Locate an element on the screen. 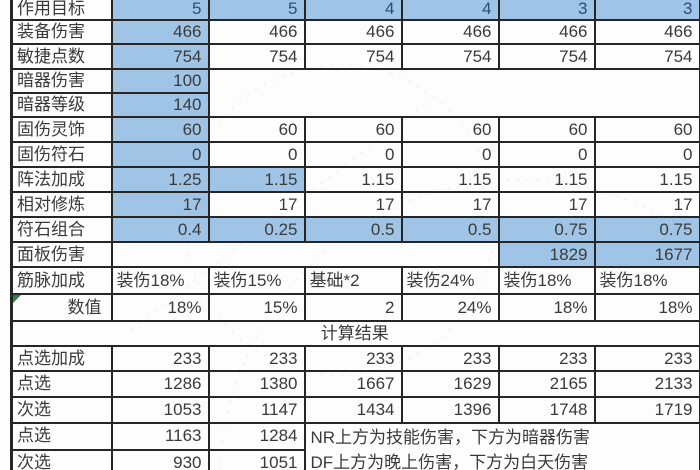 The image size is (700, 470). row-label: 符石组合 is located at coordinates (61, 230).